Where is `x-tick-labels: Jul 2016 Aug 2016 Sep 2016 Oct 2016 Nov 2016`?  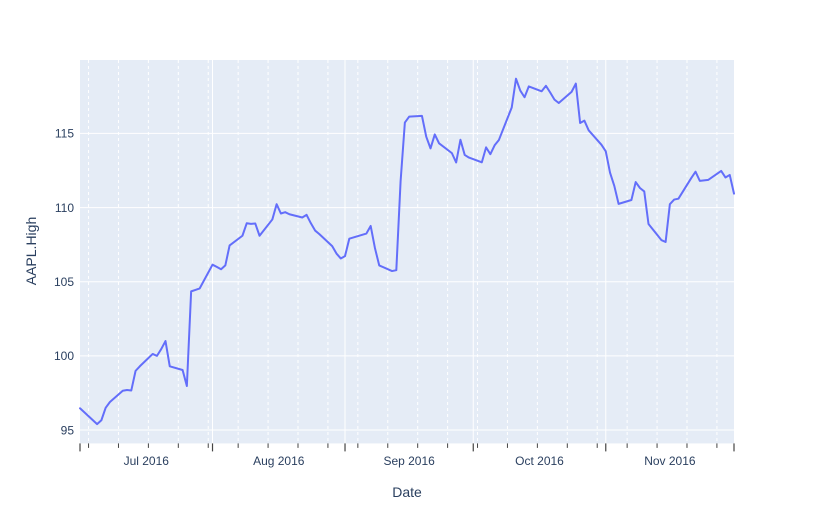 x-tick-labels: Jul 2016 Aug 2016 Sep 2016 Oct 2016 Nov 2016 is located at coordinates (410, 461).